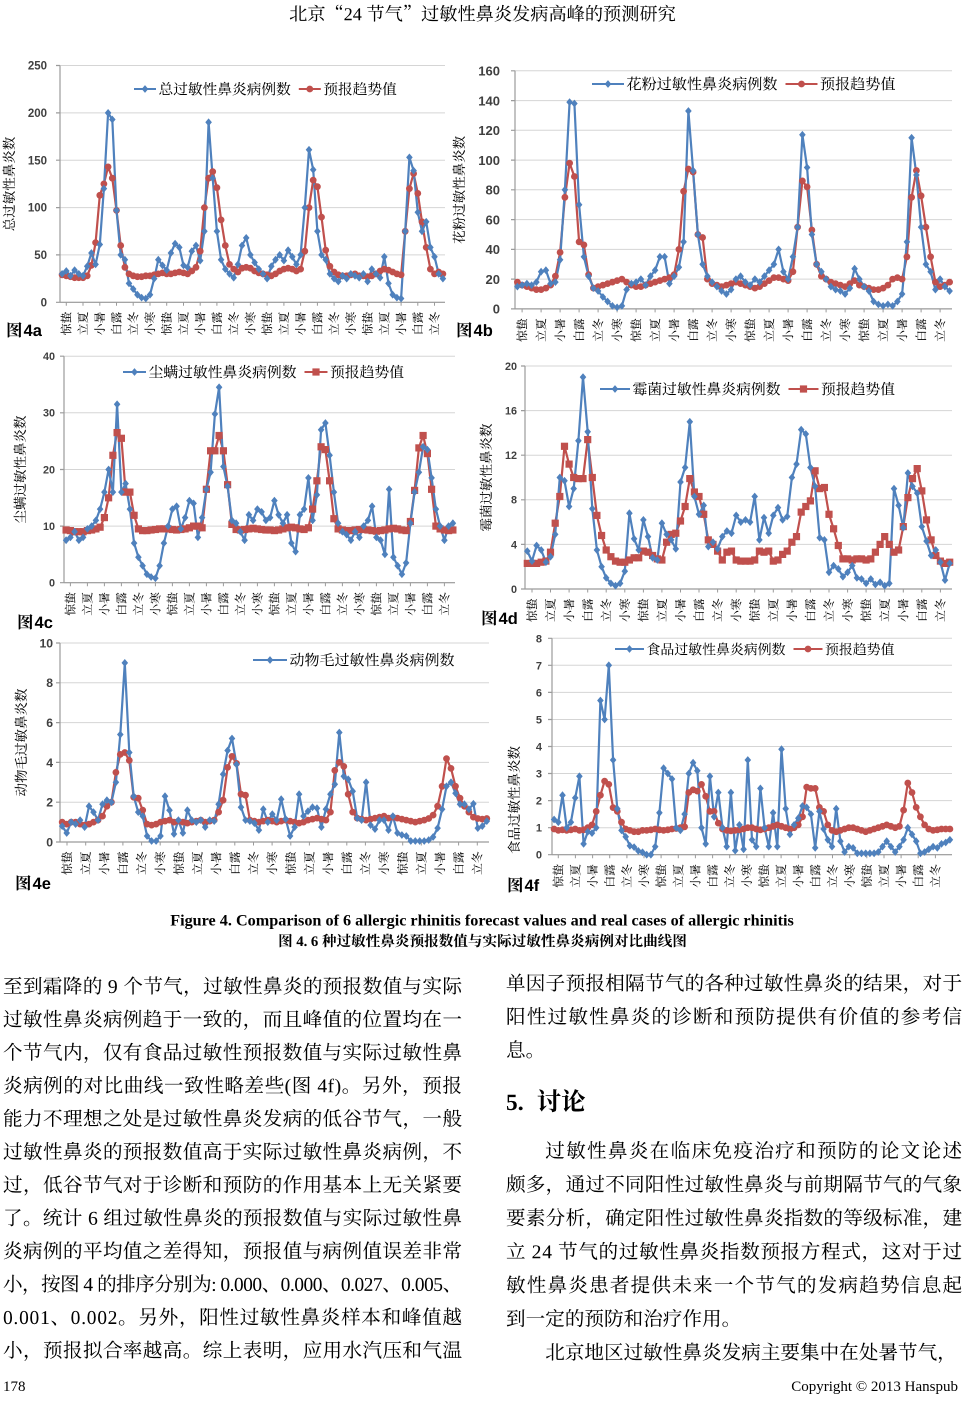  Describe the element at coordinates (489, 130) in the screenshot. I see `svg-text: 120` at that location.